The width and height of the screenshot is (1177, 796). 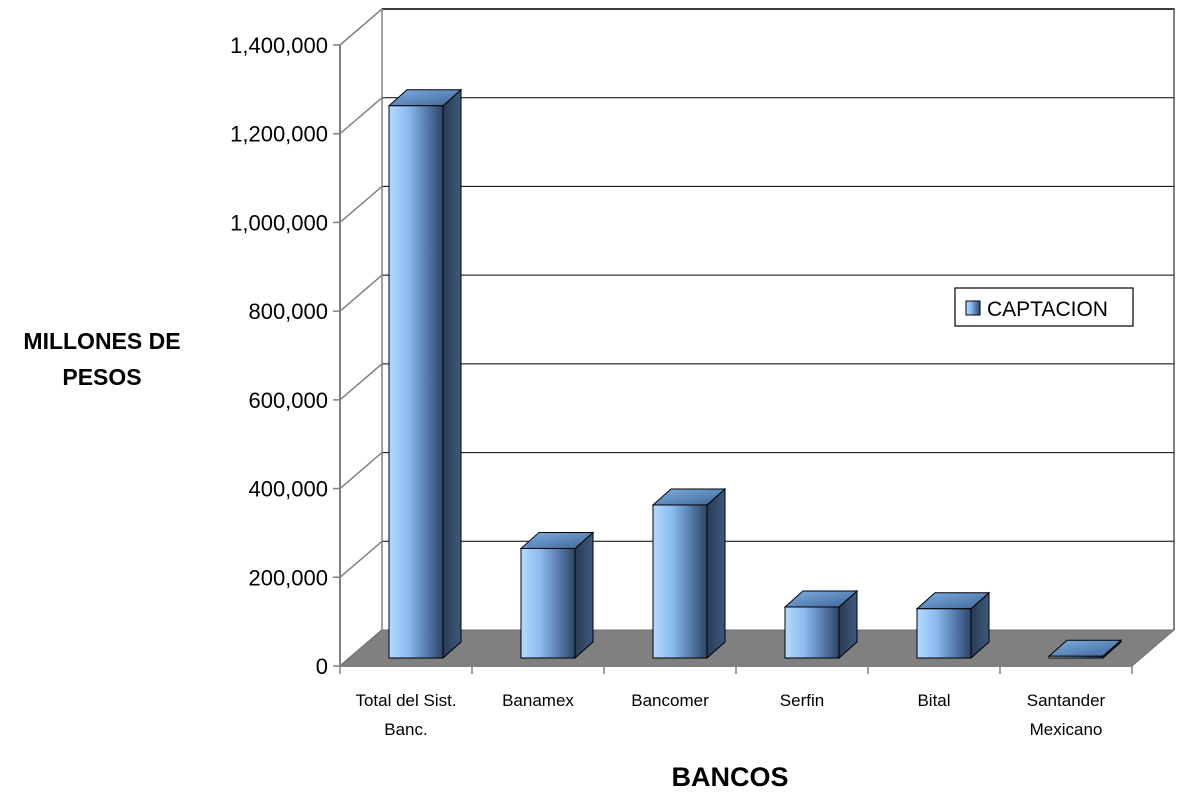 I want to click on x-tick-label: Serfin, so click(x=802, y=700).